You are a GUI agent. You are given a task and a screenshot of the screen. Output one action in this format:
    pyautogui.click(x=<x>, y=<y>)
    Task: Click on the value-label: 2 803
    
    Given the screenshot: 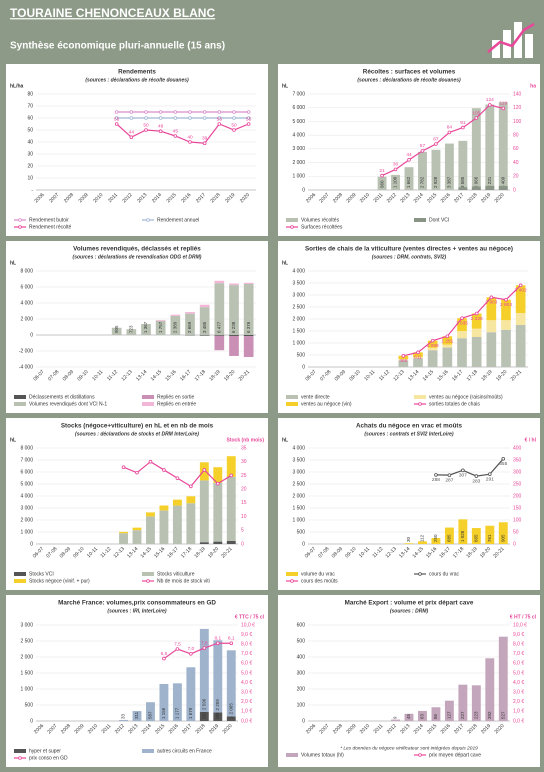 What is the action you would take?
    pyautogui.click(x=506, y=305)
    